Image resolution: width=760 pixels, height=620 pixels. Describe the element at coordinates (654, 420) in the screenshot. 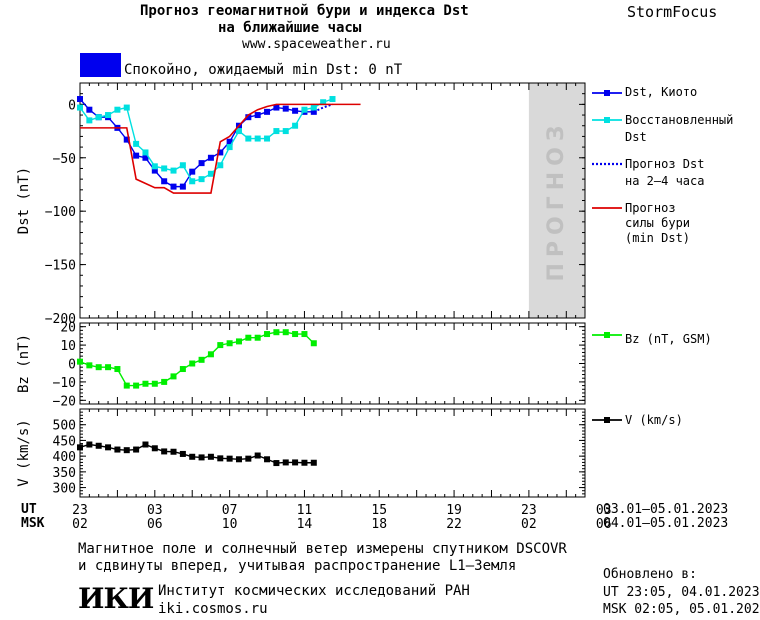

I see `legend-label-v: V (km/s)` at that location.